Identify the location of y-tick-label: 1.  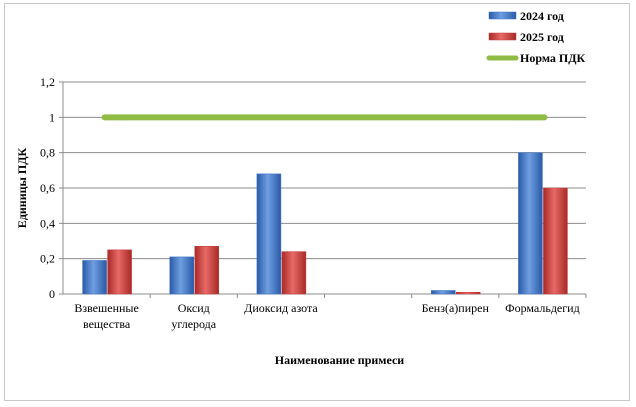
(52, 117).